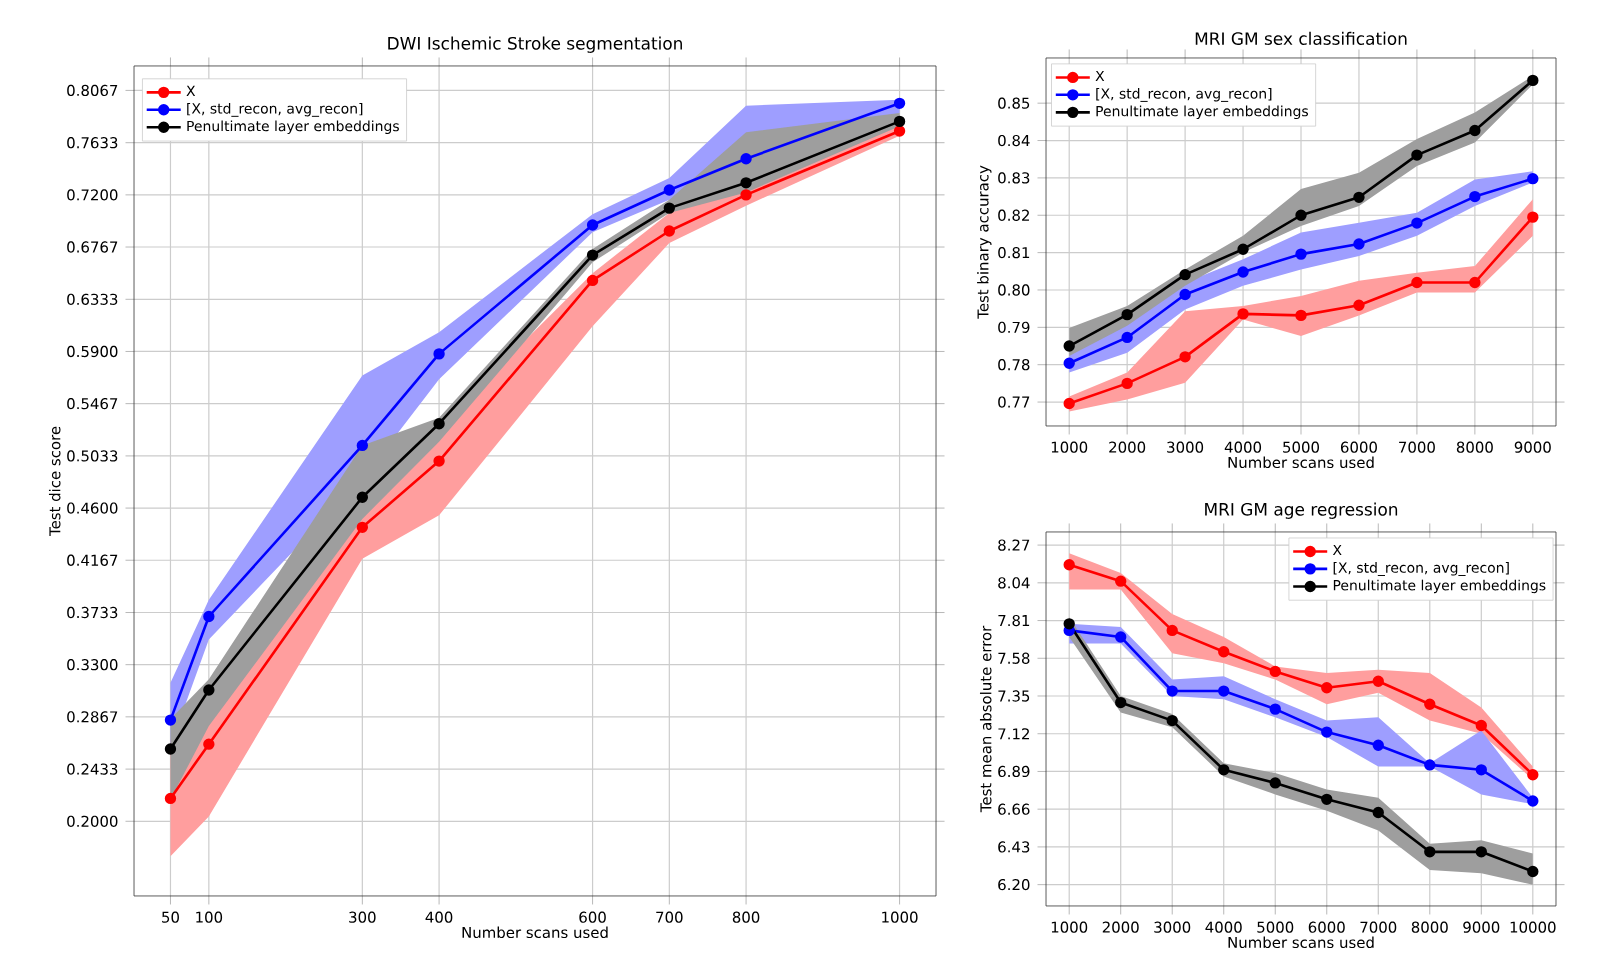  Describe the element at coordinates (535, 44) in the screenshot. I see `chart-title: DWI Ischemic Stroke segmentation` at that location.